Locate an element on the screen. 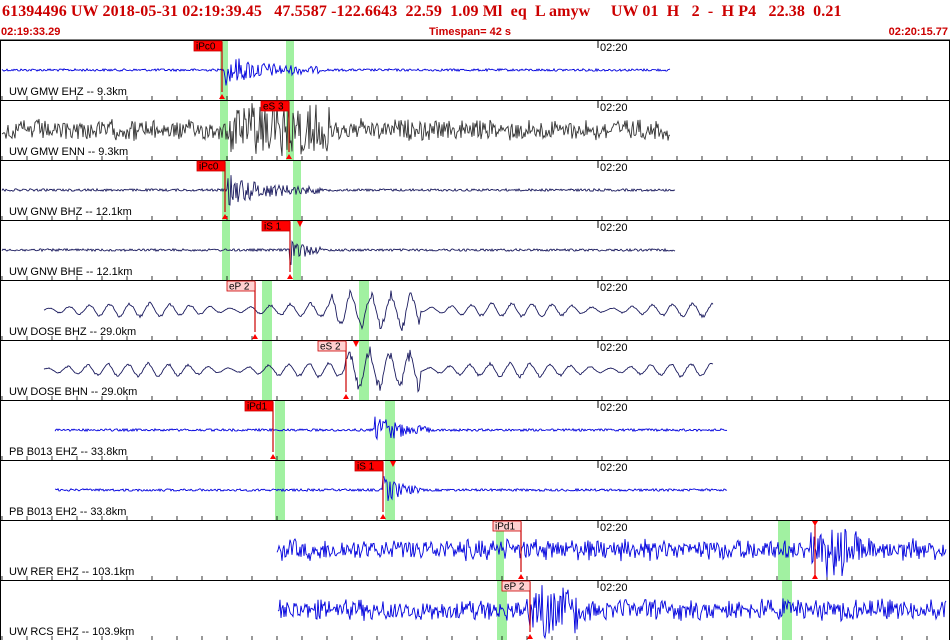 The height and width of the screenshot is (640, 950). channel-row: 02:20 iPc0 UW GNW BHZ -- 12.1km is located at coordinates (475, 190).